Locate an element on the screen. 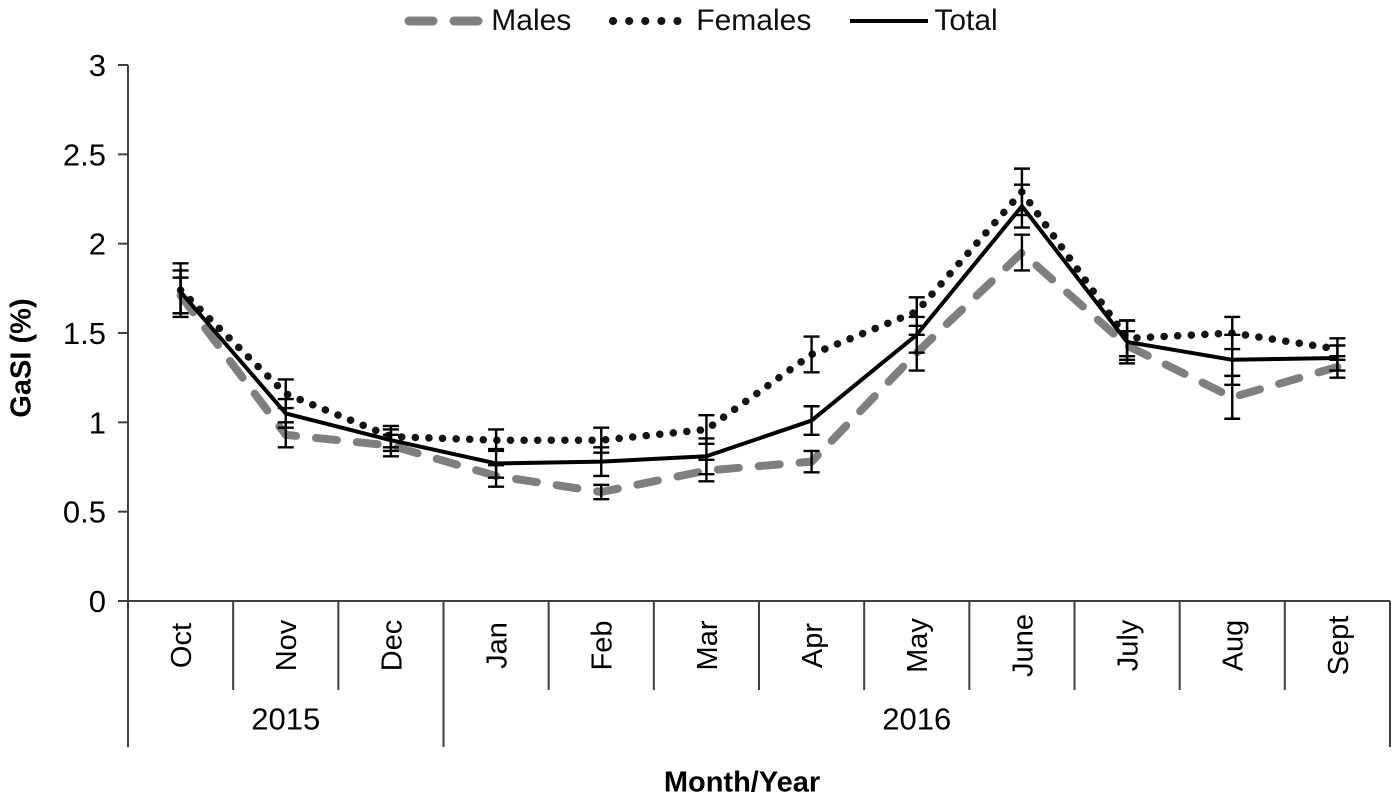 The height and width of the screenshot is (804, 1400). y-tick-label: 0 is located at coordinates (97, 601).